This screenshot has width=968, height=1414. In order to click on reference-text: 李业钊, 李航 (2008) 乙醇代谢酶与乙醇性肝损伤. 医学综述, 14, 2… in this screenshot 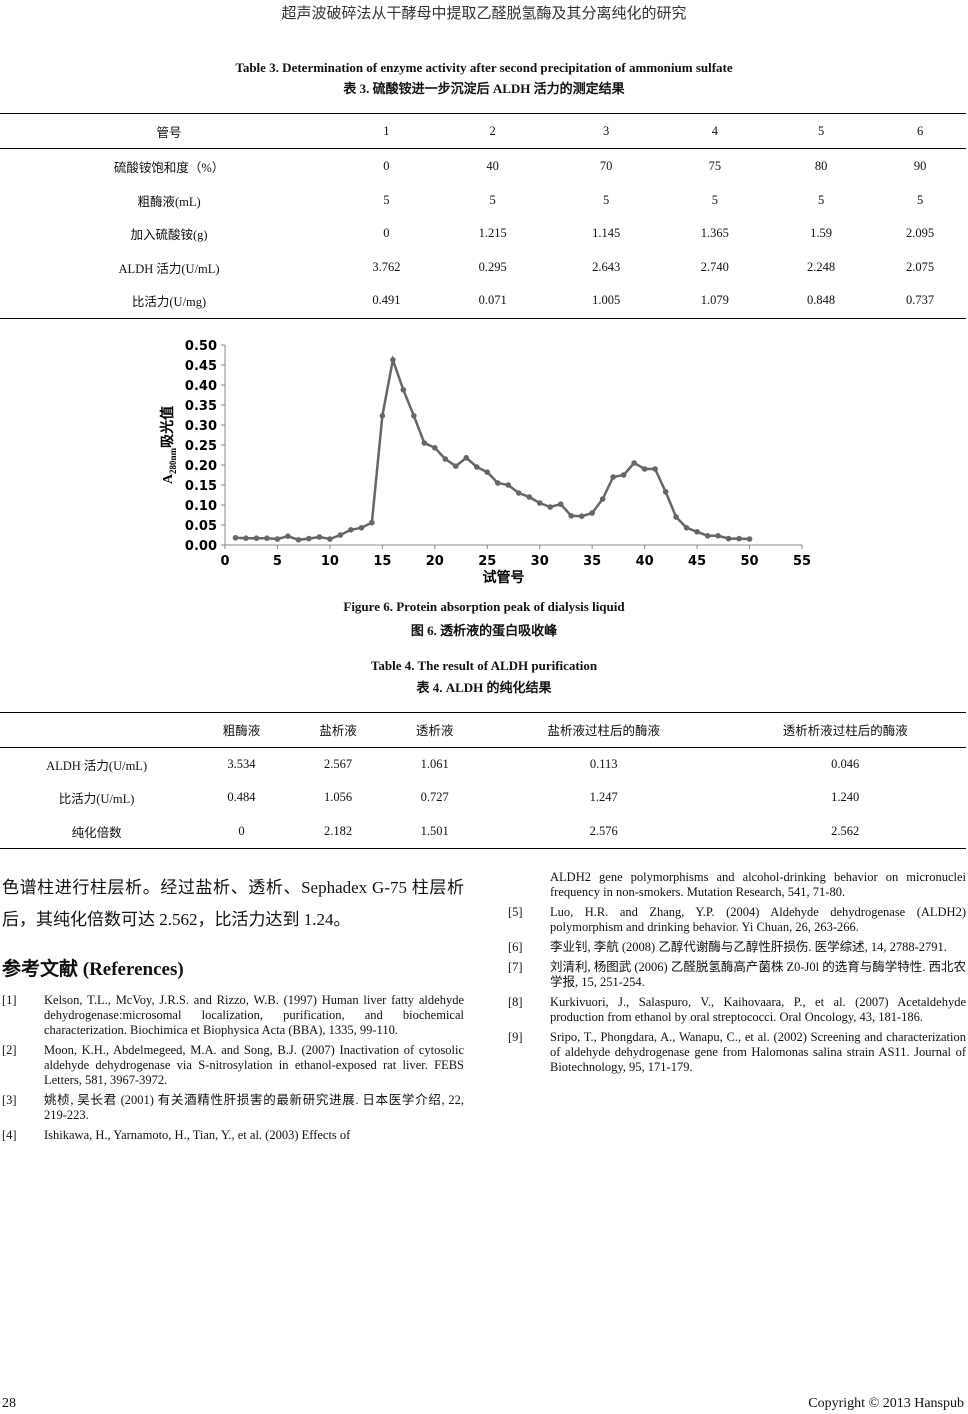, I will do `click(748, 947)`.